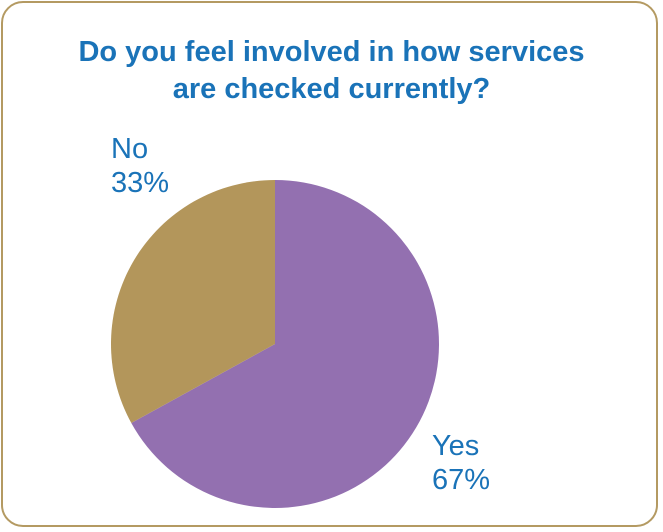 Image resolution: width=663 pixels, height=532 pixels. I want to click on slice-label-yes-value: 67%, so click(461, 480).